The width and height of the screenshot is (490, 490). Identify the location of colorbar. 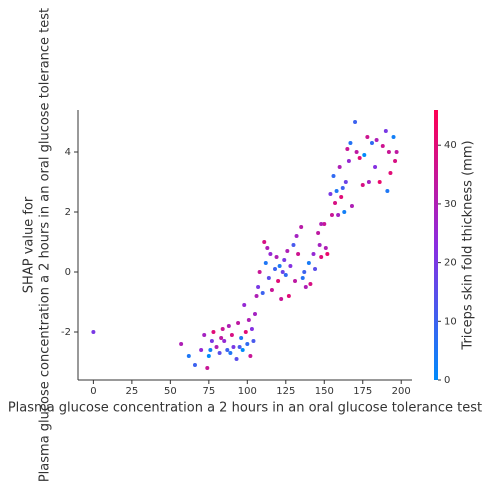
(436, 245).